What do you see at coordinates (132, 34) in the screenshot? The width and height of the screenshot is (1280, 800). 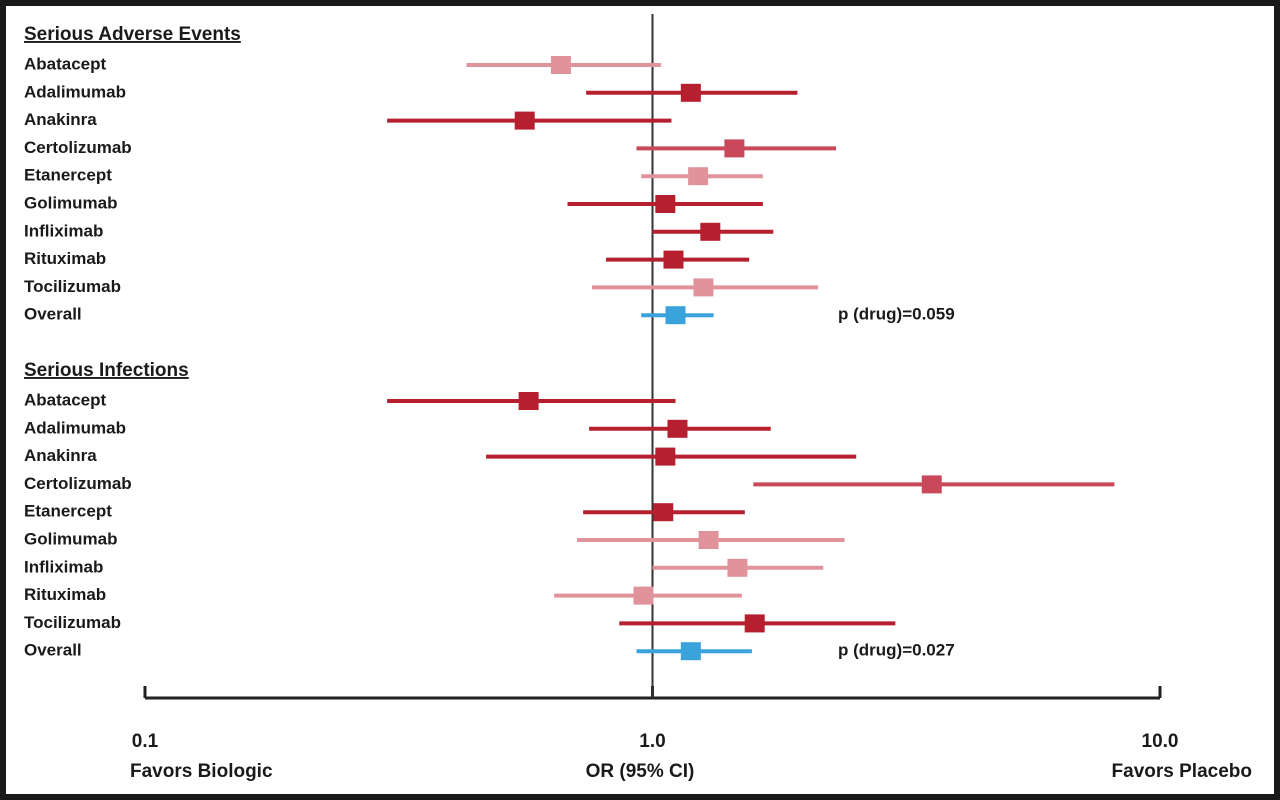 I see `group-title: Serious Adverse Events` at bounding box center [132, 34].